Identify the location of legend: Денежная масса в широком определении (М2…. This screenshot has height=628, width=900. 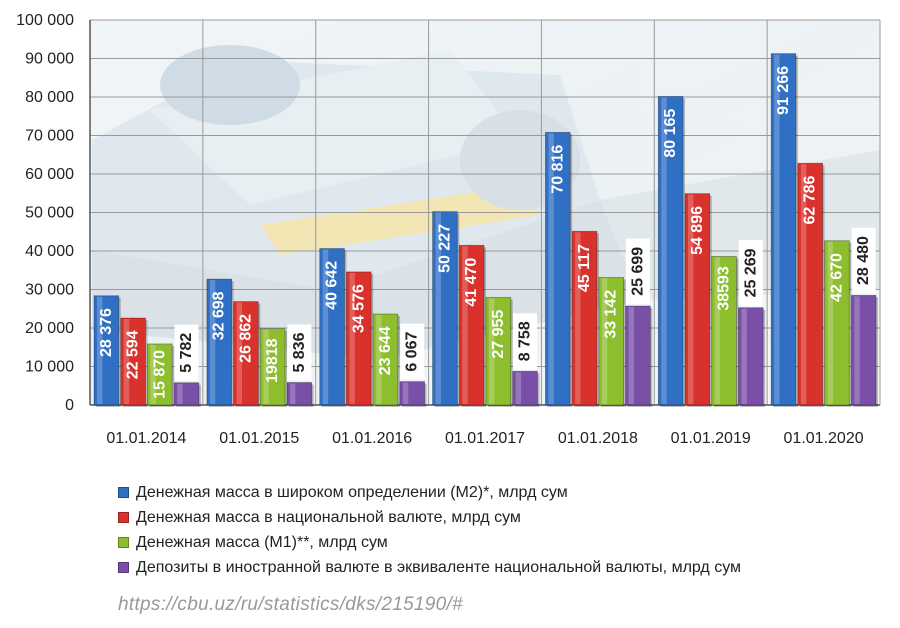
(429, 530).